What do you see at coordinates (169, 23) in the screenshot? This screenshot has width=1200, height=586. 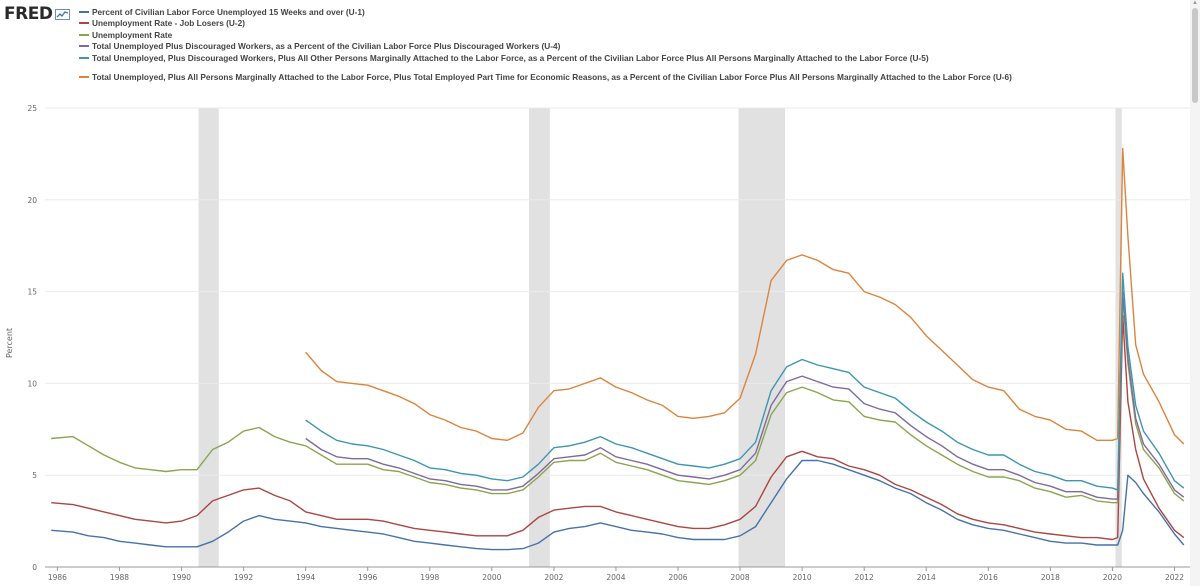 I see `legend-label: Unemployment Rate - Job Losers (U-2)` at bounding box center [169, 23].